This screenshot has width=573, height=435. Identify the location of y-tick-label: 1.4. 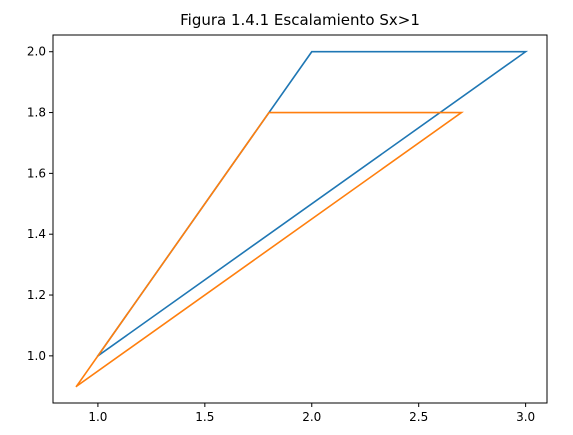
(36, 234).